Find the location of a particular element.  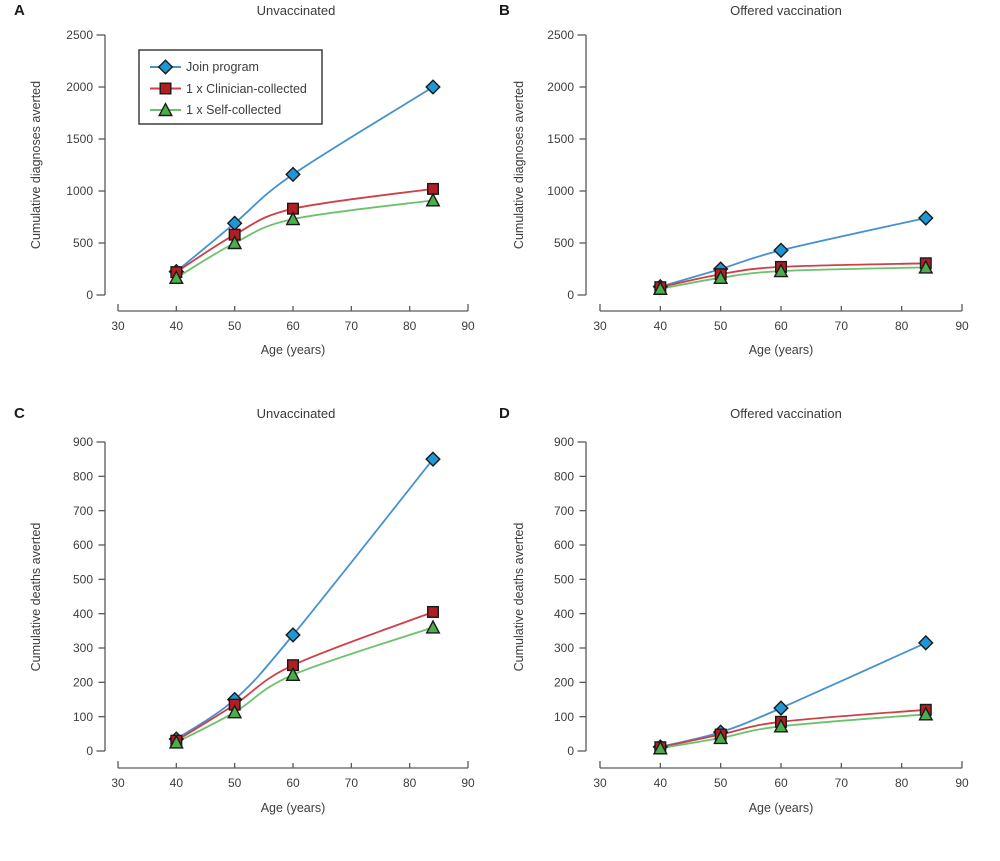

panel-a-x-tick-label: 60 is located at coordinates (293, 326).